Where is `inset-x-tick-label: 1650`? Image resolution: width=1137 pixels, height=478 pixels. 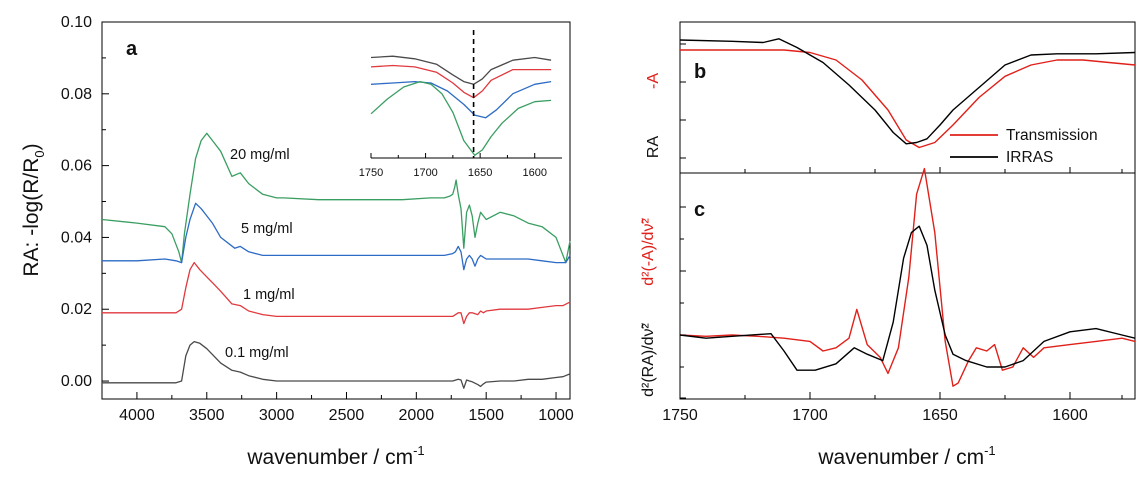
inset-x-tick-label: 1650 is located at coordinates (480, 173).